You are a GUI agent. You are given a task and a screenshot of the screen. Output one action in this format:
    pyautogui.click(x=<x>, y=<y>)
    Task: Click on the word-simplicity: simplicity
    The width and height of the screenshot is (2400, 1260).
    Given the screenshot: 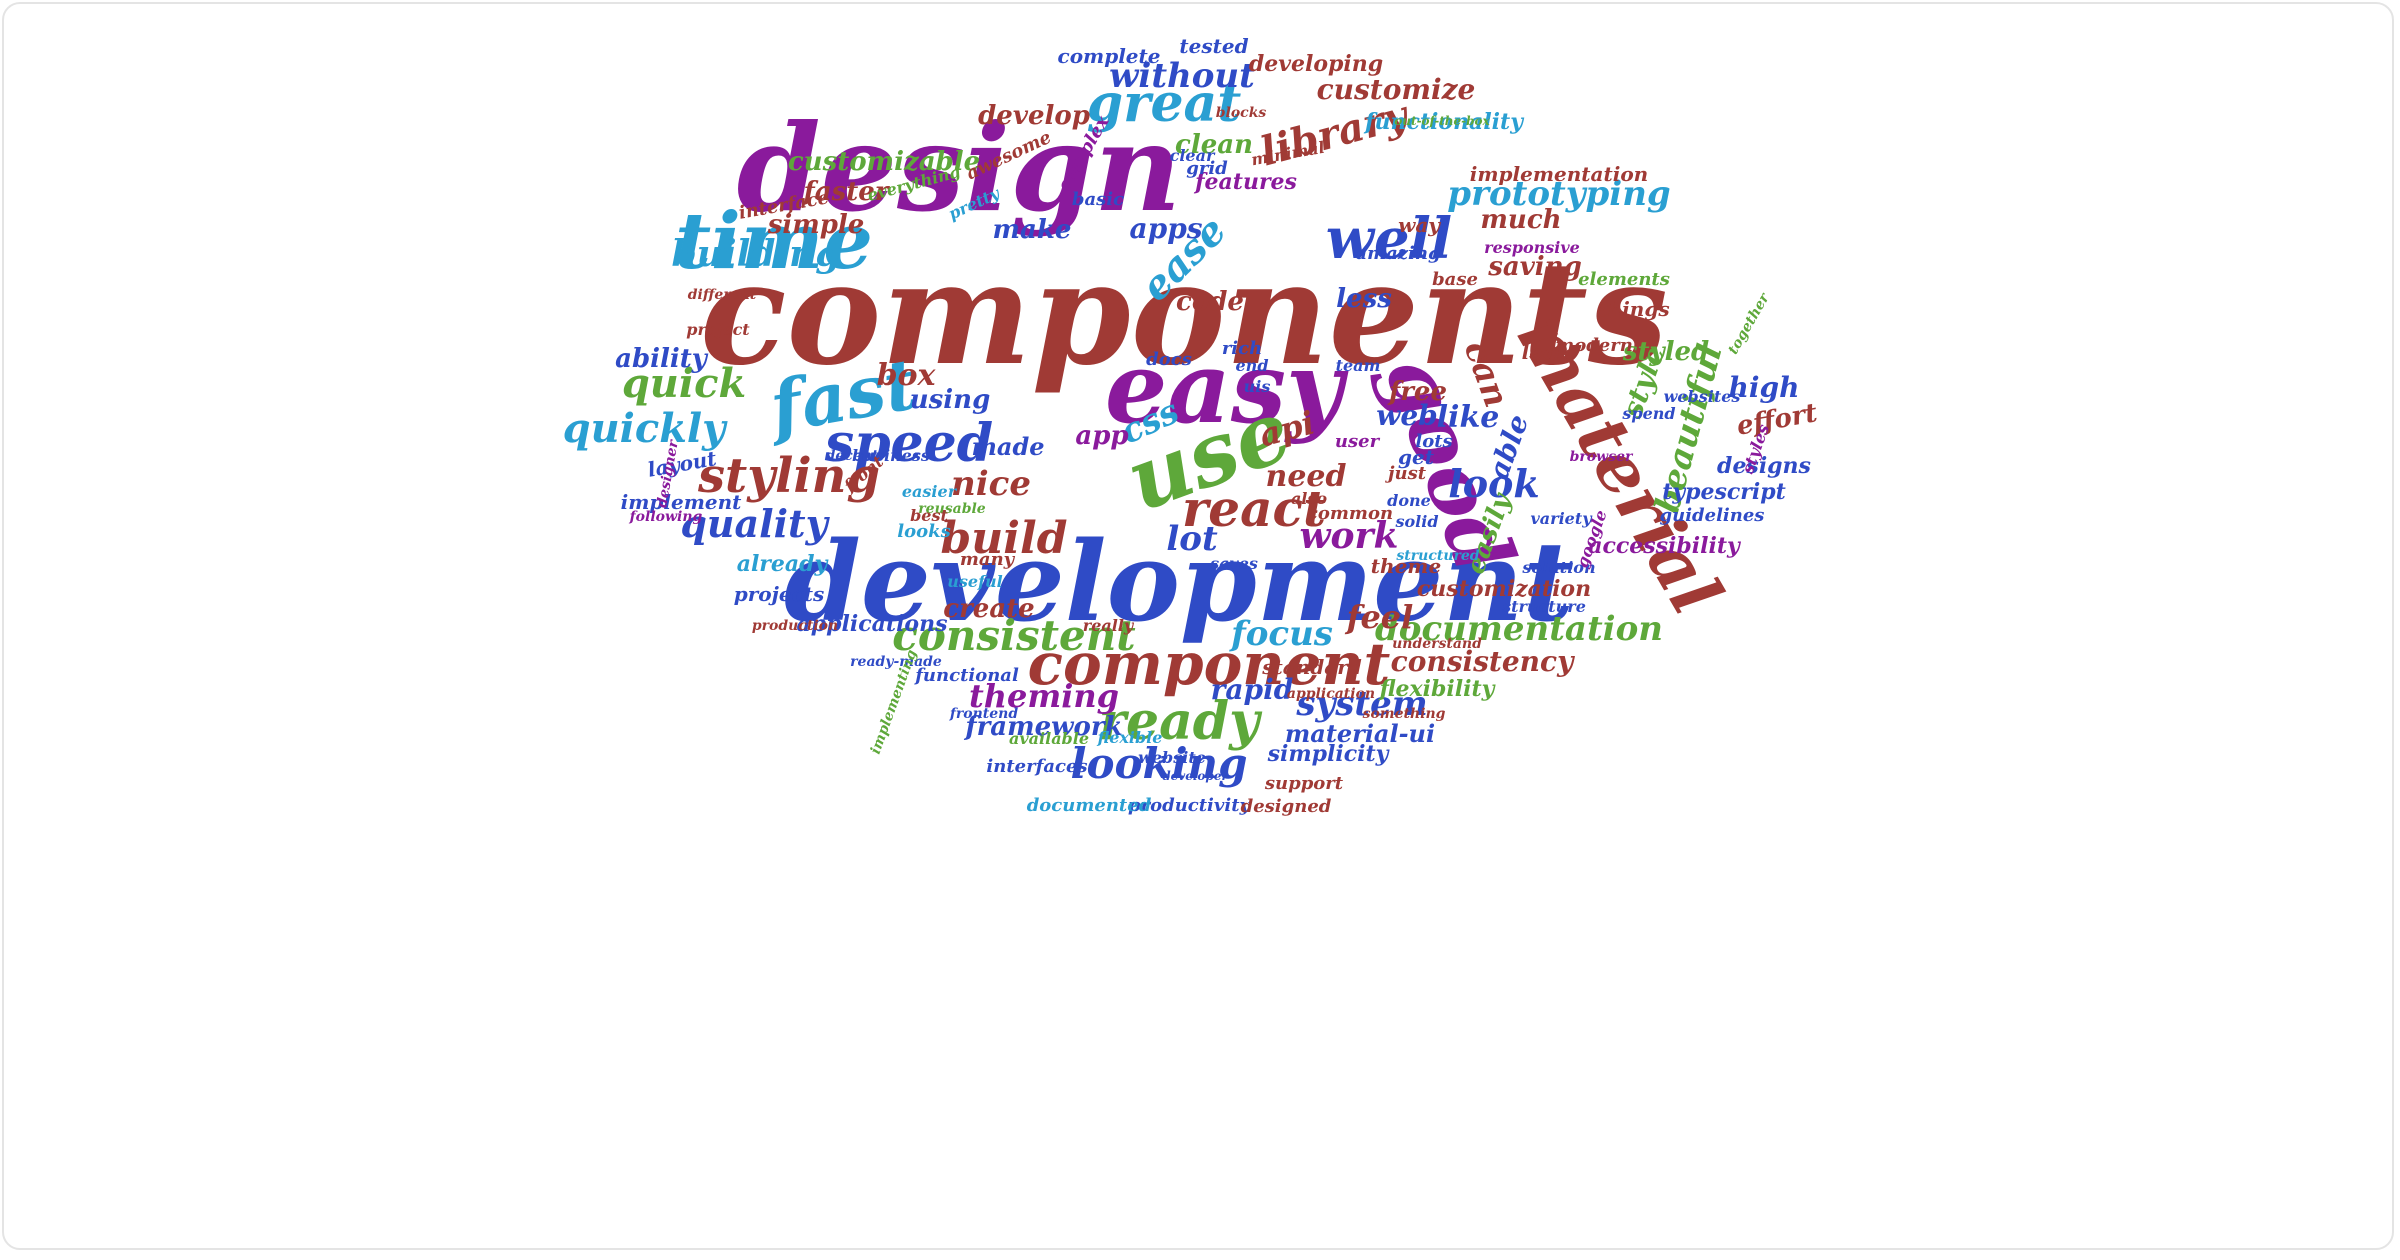 What is the action you would take?
    pyautogui.click(x=1328, y=754)
    